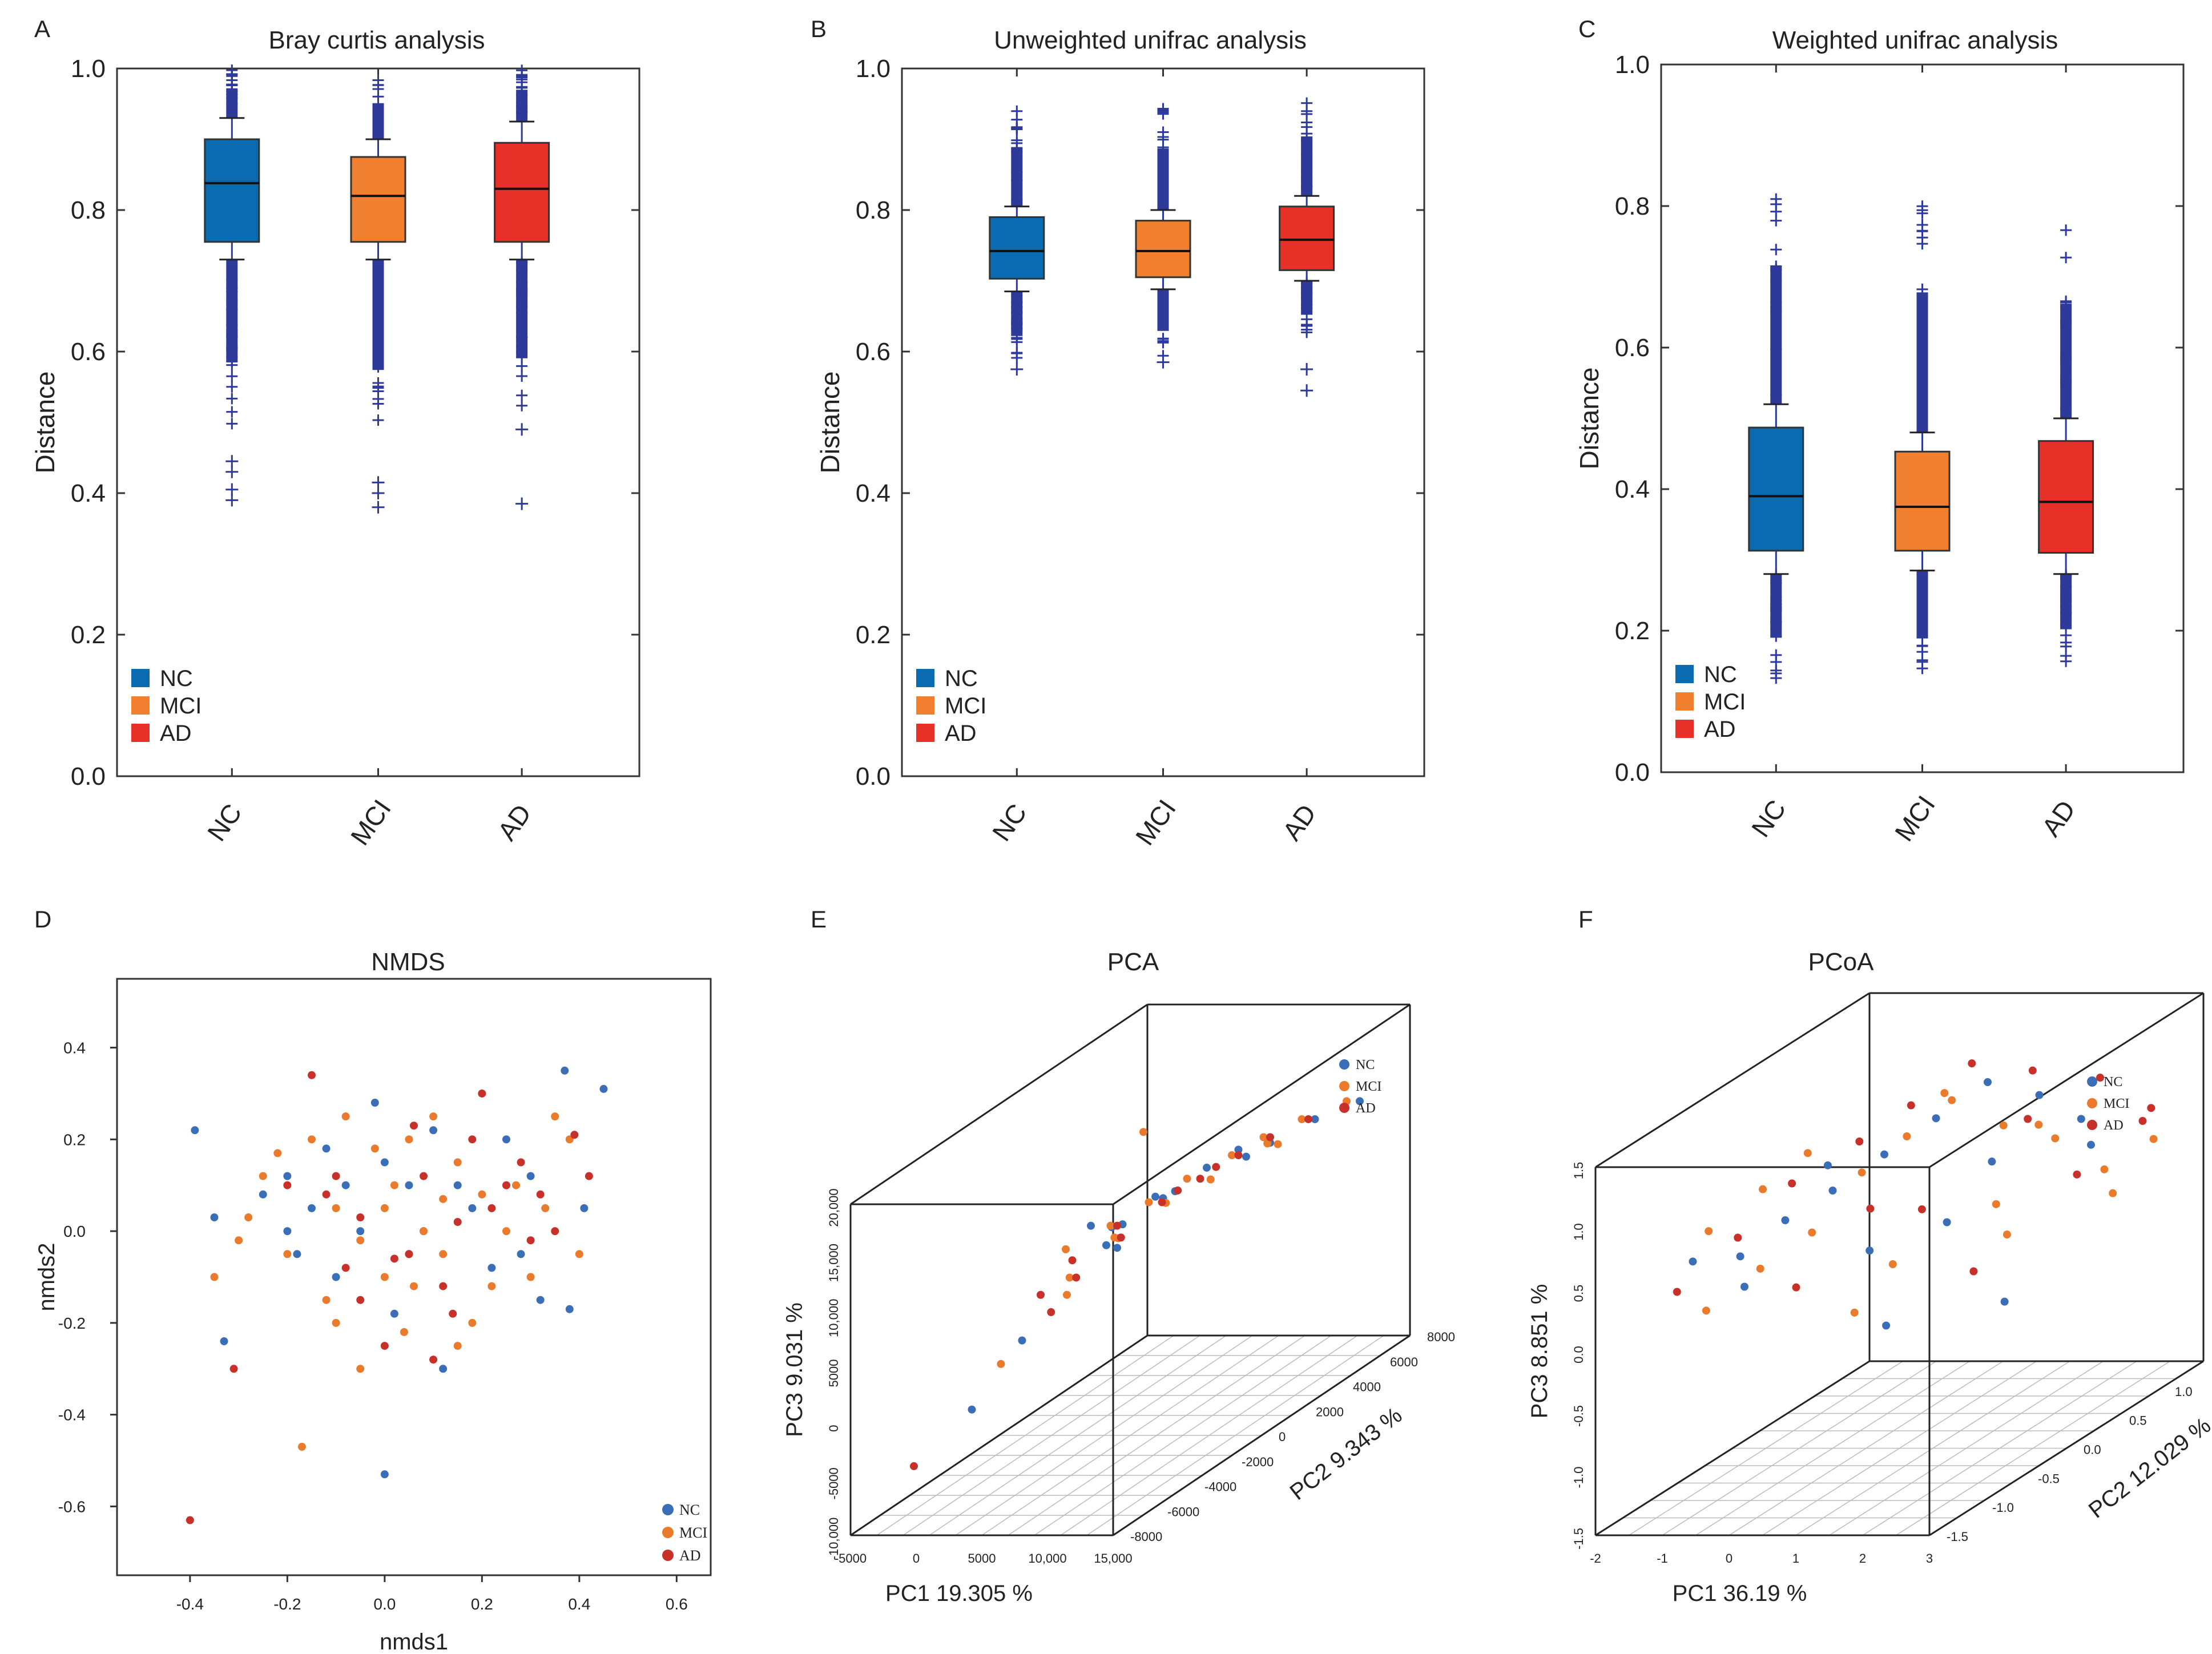  I want to click on panel-letter: A, so click(42, 28).